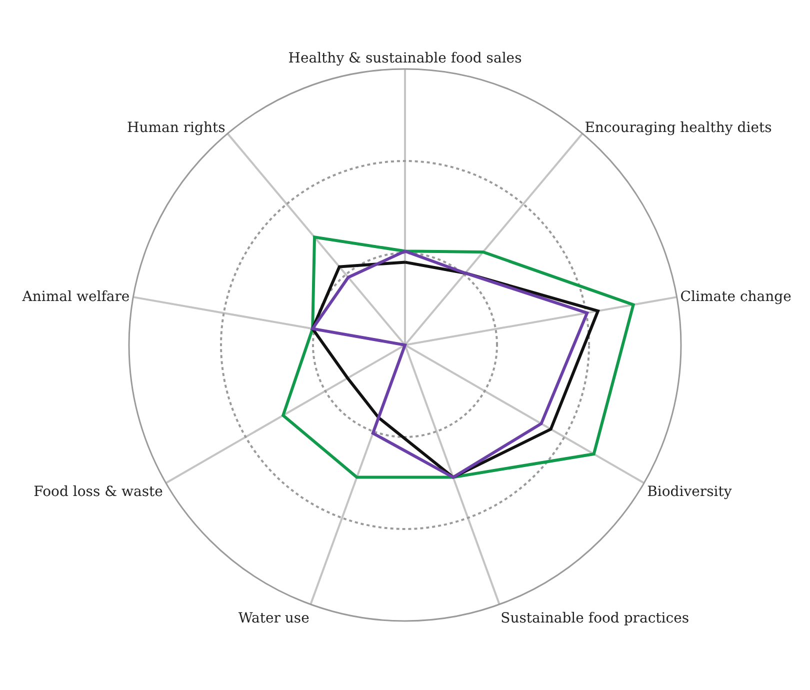  Describe the element at coordinates (689, 492) in the screenshot. I see `spoke-label: Biodiversity` at that location.